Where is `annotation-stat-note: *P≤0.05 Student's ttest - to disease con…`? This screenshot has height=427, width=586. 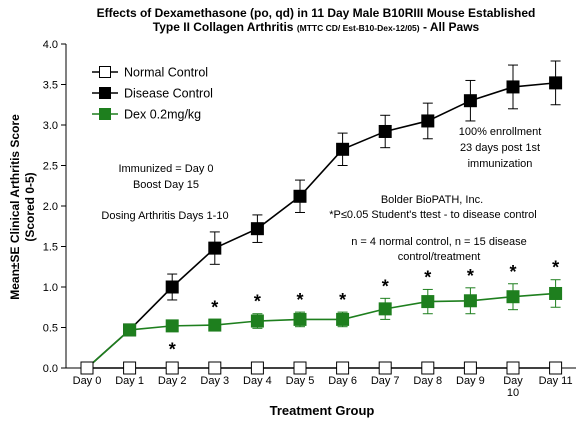 annotation-stat-note: *P≤0.05 Student's ttest - to disease con… is located at coordinates (432, 215).